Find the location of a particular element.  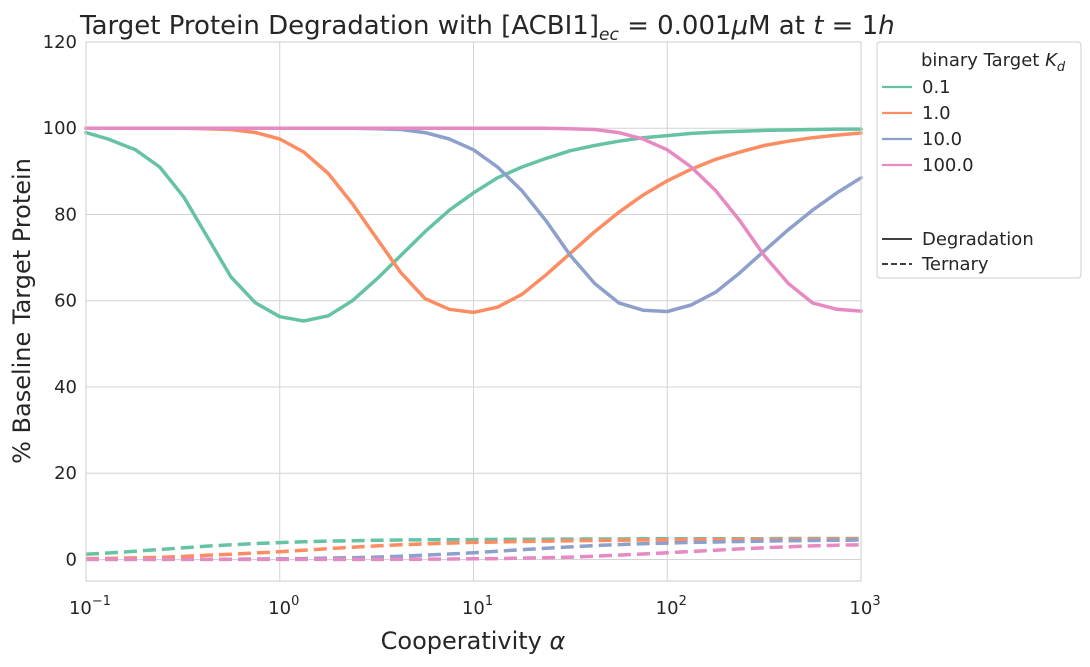

legend-label-10.0: 10.0 is located at coordinates (942, 139).